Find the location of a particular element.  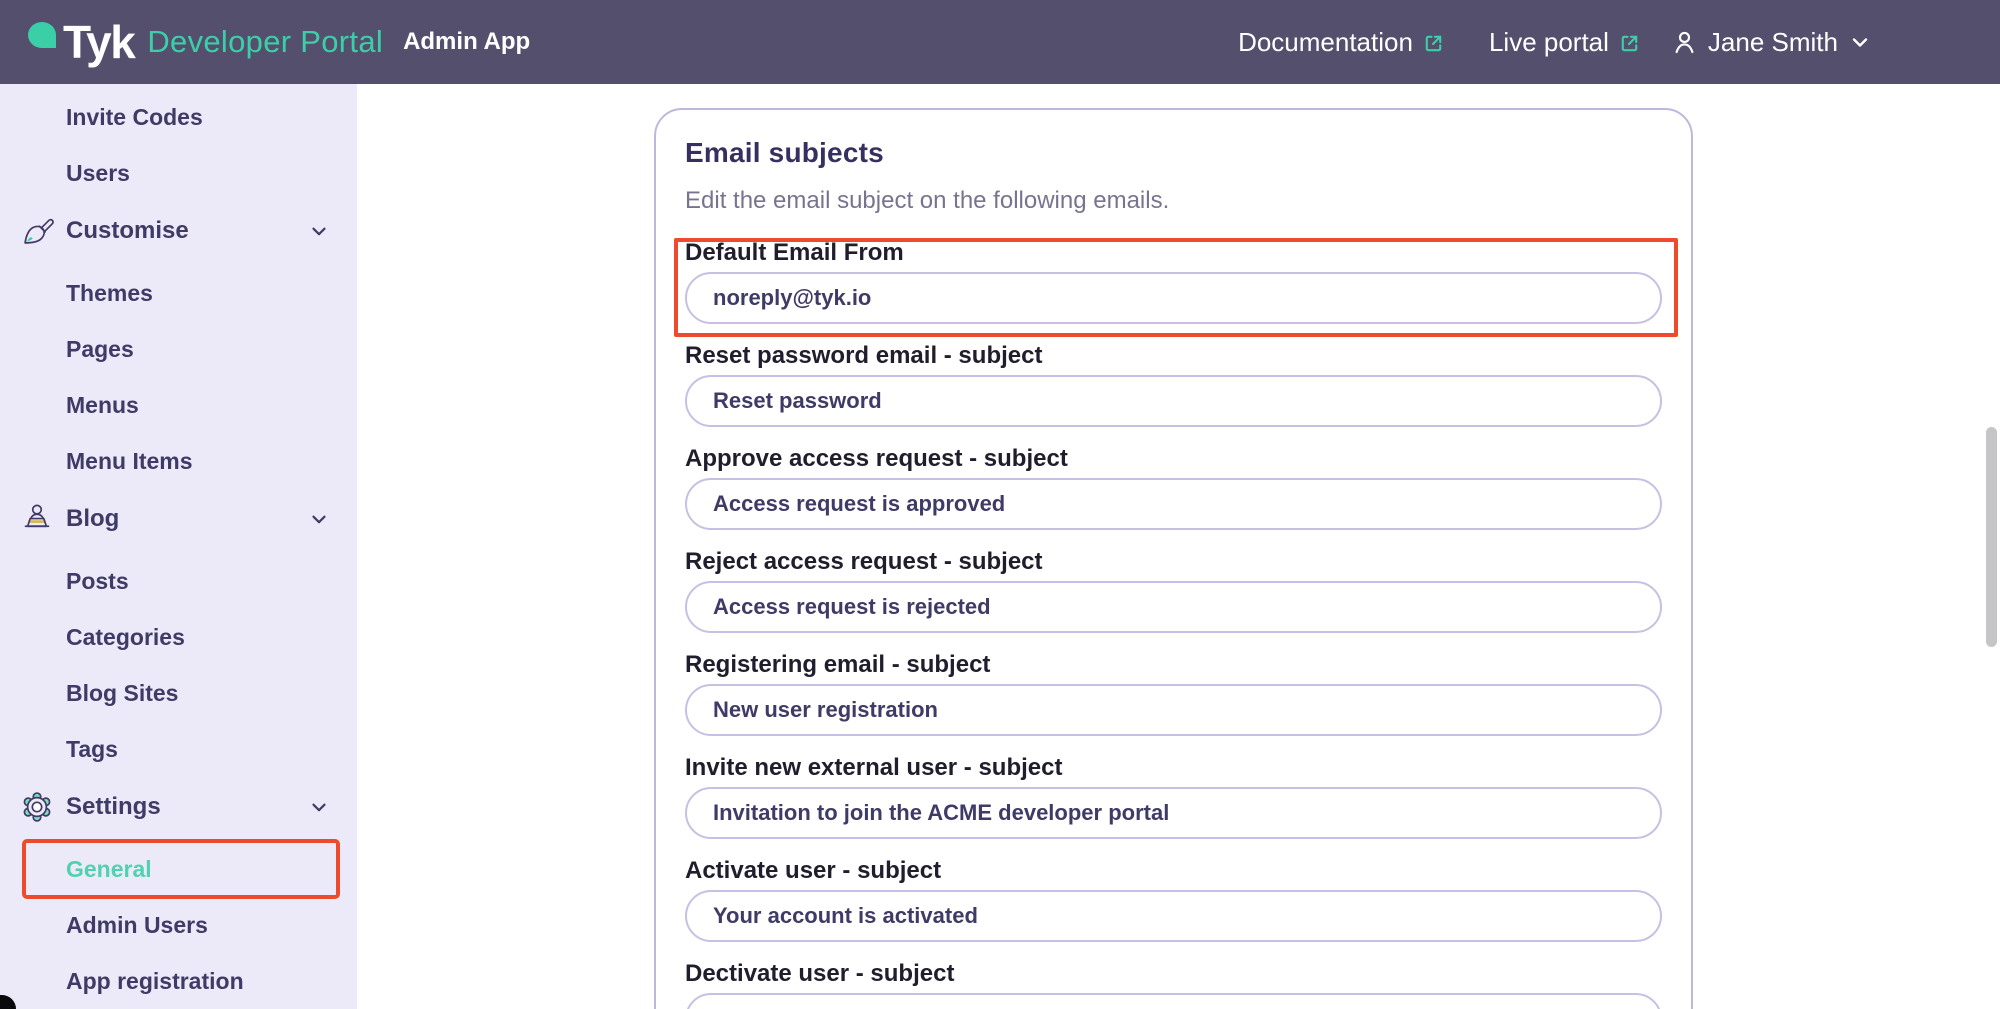

nav-live-portal-link: Live portal is located at coordinates (1565, 42).